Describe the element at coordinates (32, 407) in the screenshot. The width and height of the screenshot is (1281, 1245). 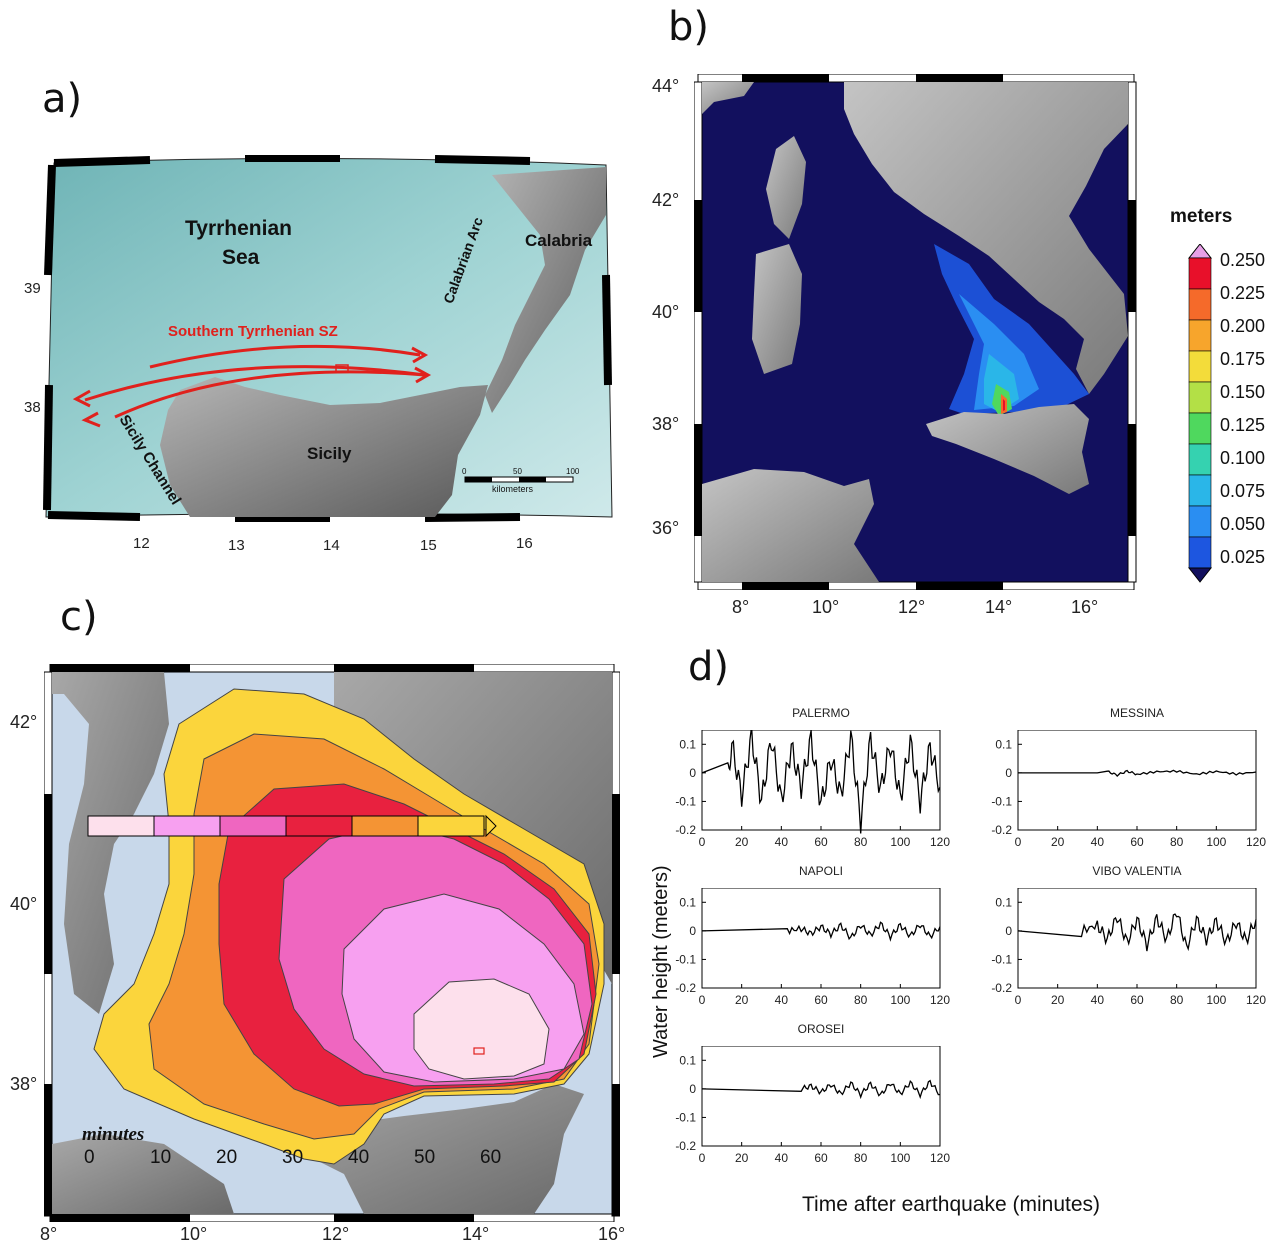
I see `a-lat-38: 38` at that location.